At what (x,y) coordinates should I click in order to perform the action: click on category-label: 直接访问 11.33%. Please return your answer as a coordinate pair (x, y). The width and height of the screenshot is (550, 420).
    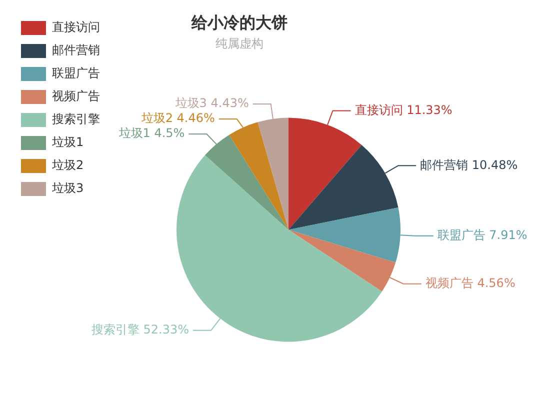
    Looking at the image, I should click on (403, 109).